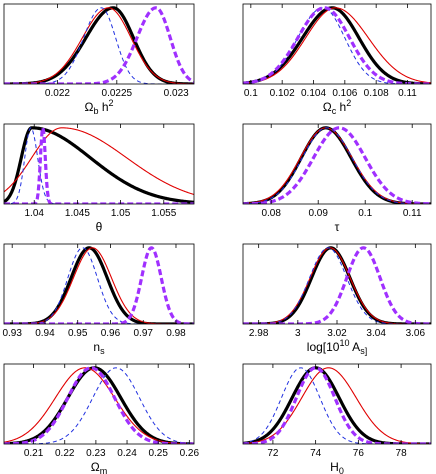 The image size is (436, 474). What do you see at coordinates (176, 333) in the screenshot?
I see `x-tick-label: 0.98` at bounding box center [176, 333].